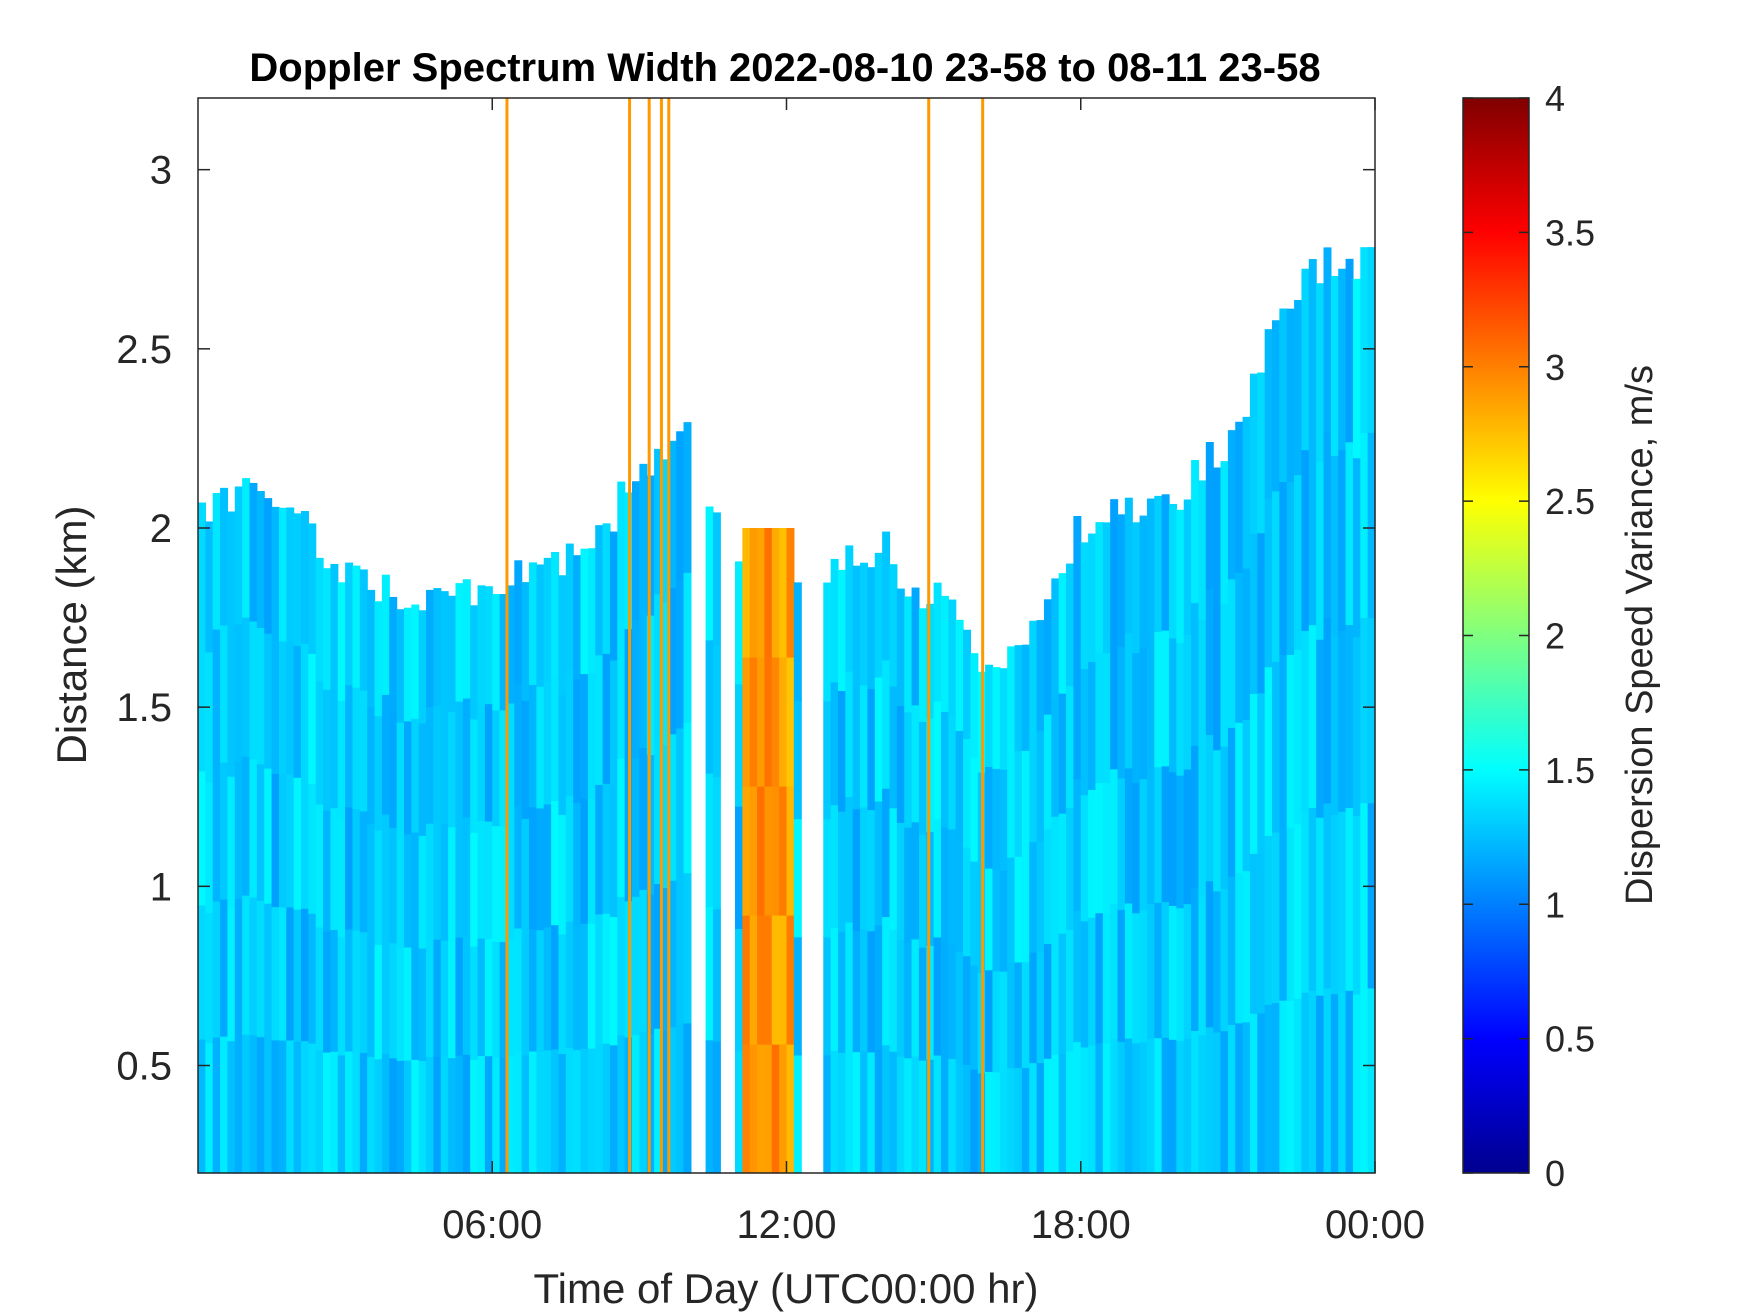 This screenshot has width=1750, height=1313. I want to click on x-axis-label: Time of Day (UTC00:00 hr), so click(786, 1288).